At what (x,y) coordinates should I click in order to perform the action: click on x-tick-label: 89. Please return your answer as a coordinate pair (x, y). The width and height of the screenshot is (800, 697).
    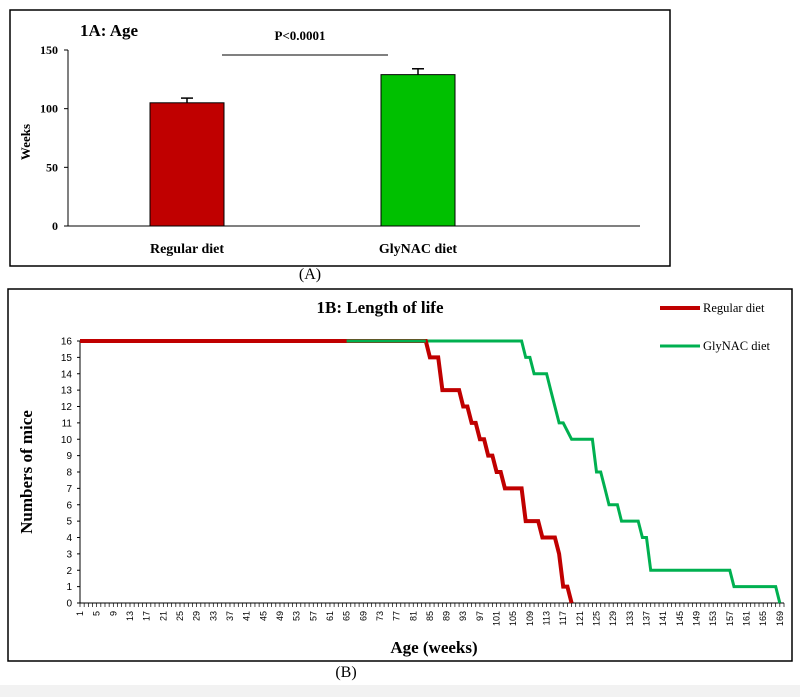
    Looking at the image, I should click on (447, 616).